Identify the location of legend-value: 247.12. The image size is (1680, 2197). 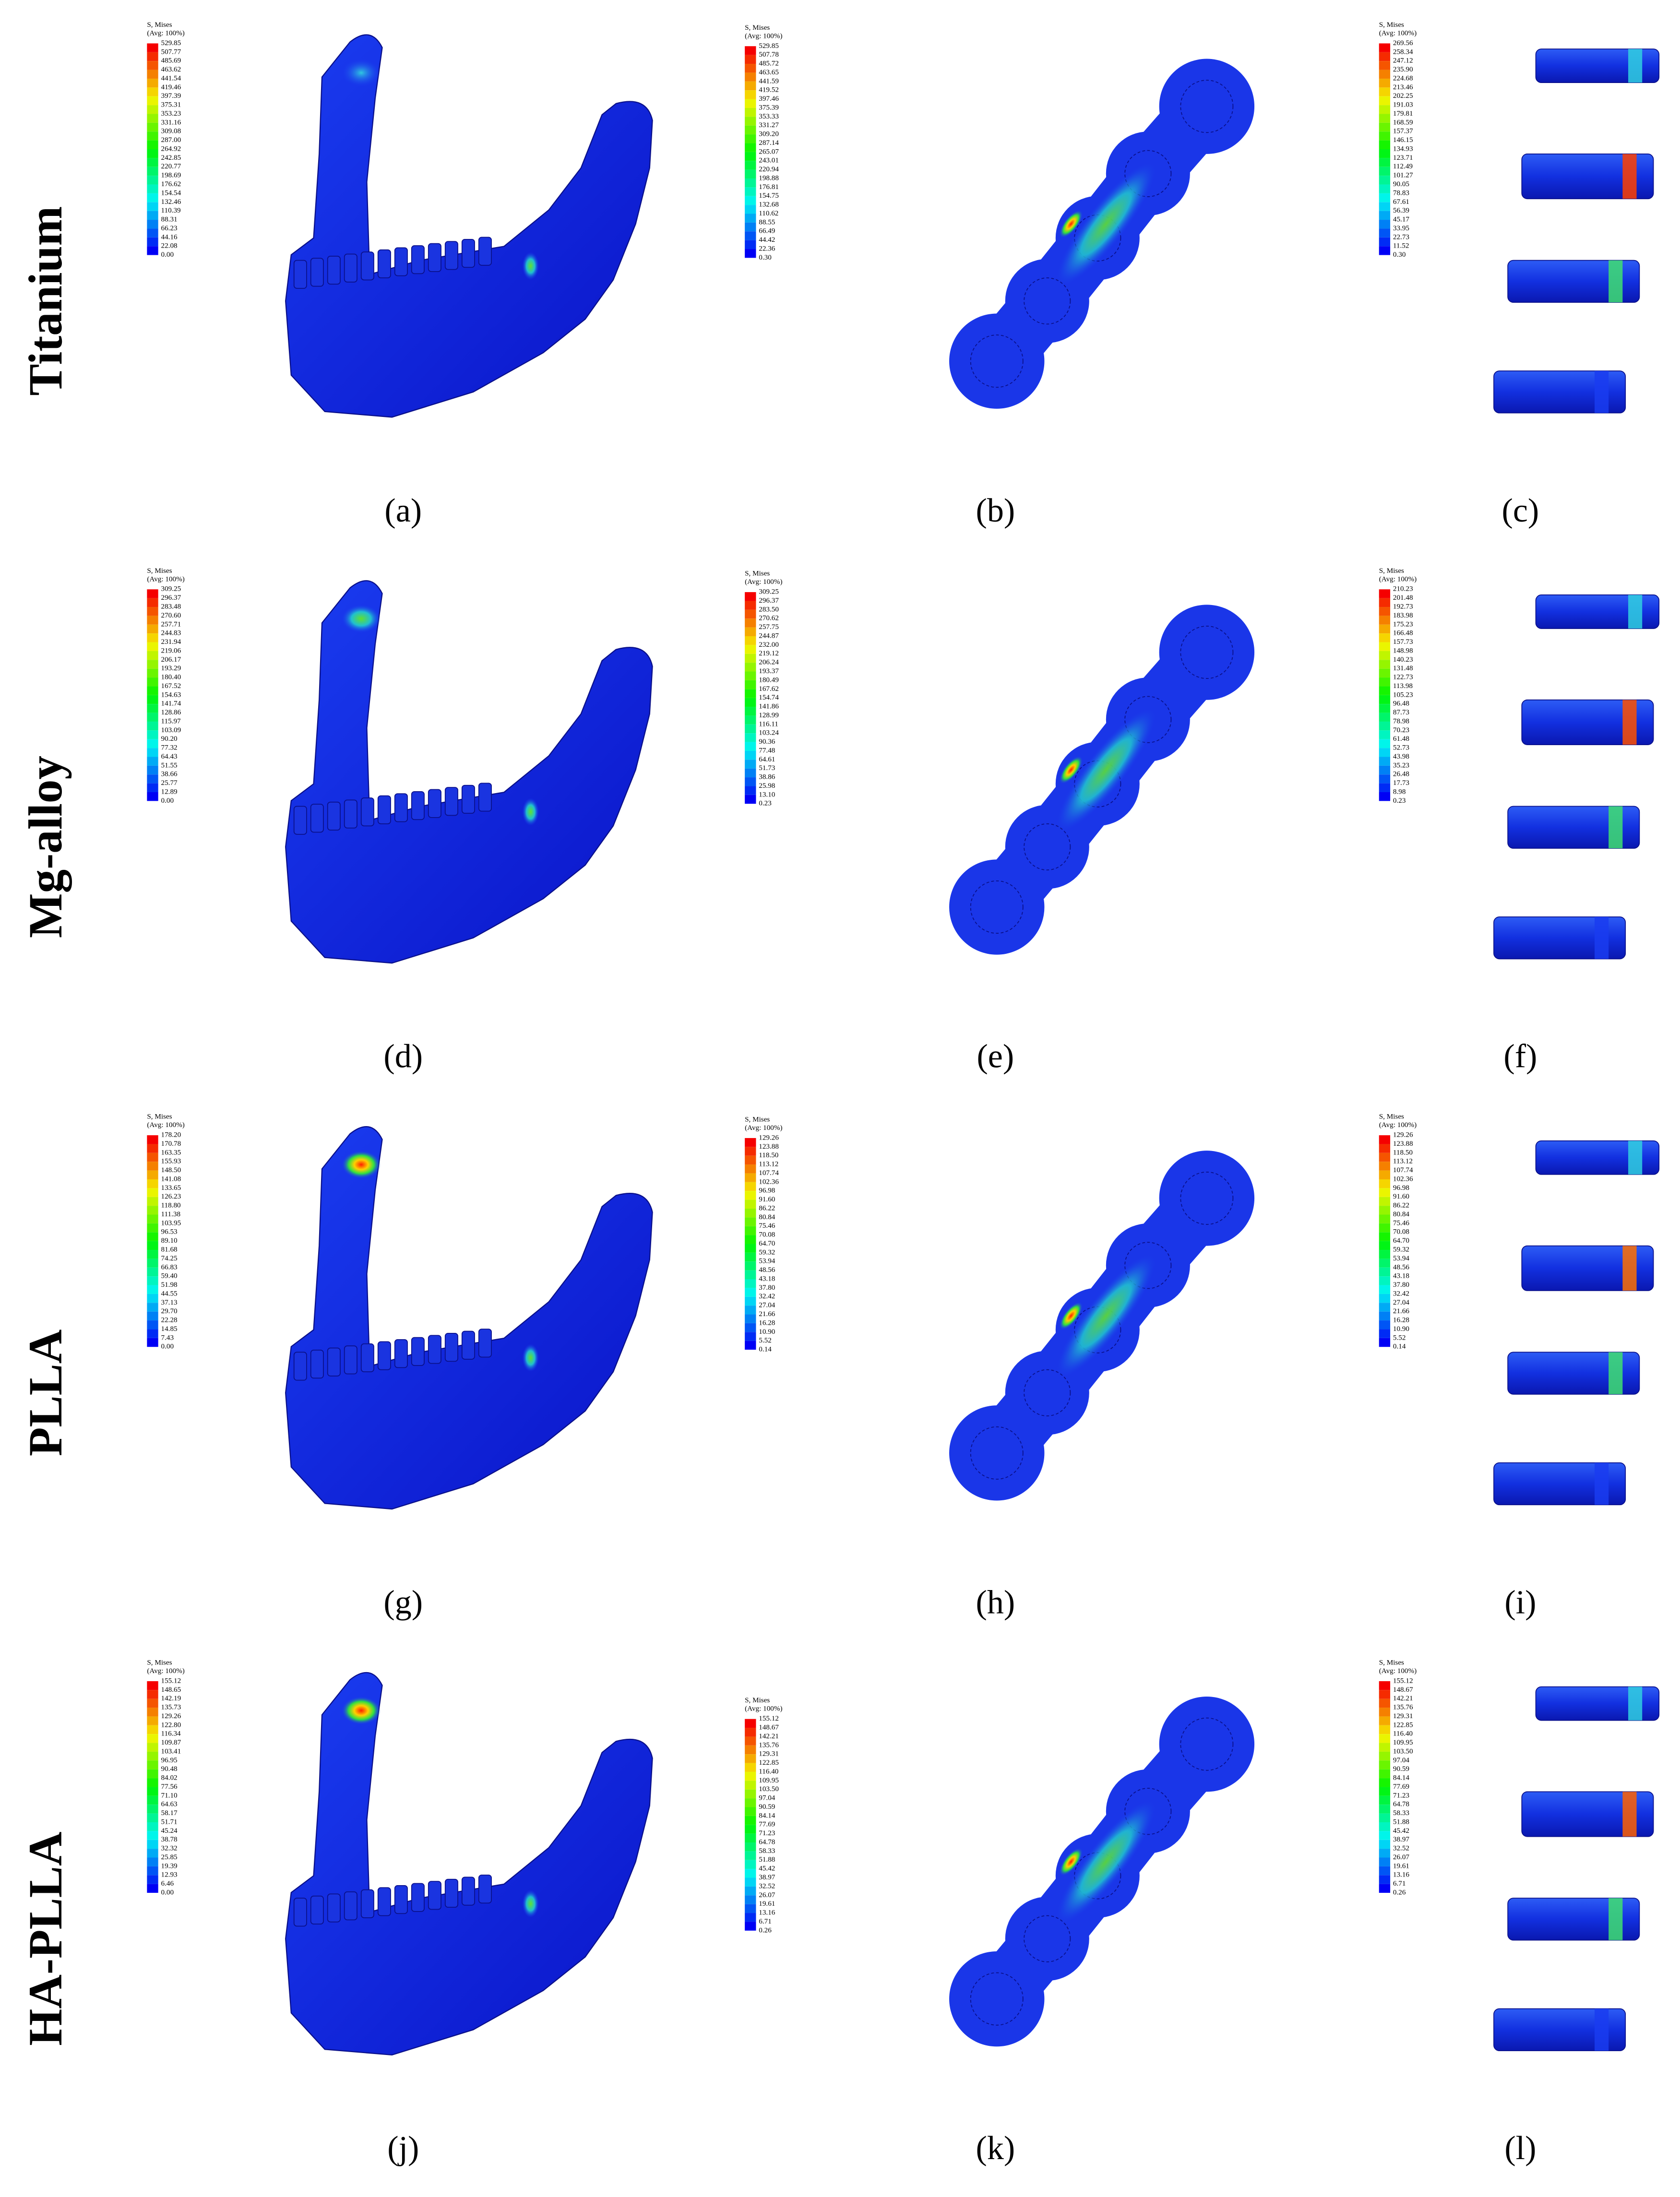
(1403, 61).